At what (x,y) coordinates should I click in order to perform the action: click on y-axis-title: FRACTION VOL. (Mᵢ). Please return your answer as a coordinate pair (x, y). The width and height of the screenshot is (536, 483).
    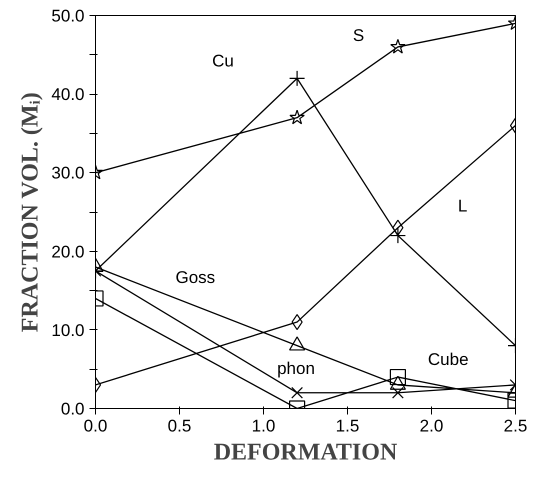
    Looking at the image, I should click on (30, 212).